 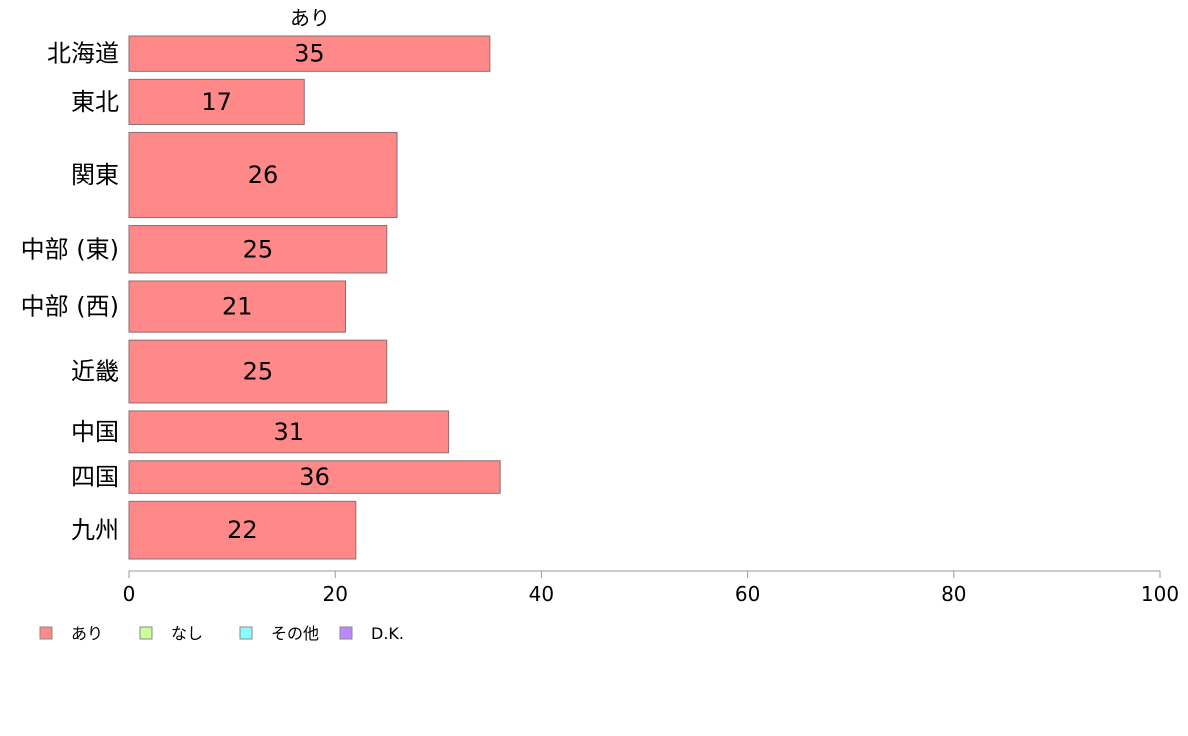 What do you see at coordinates (295, 633) in the screenshot?
I see `legend-label-2: その他` at bounding box center [295, 633].